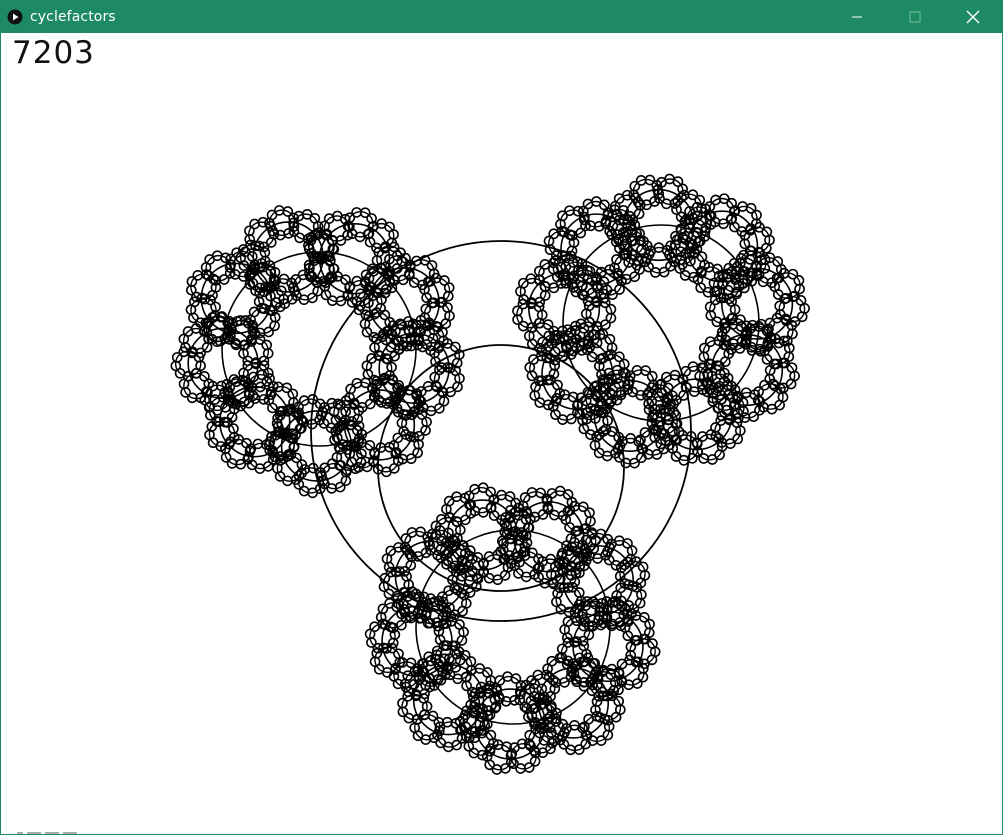  Describe the element at coordinates (426, 309) in the screenshot. I see `flower-top-left-c8-c5-c4-leaf` at that location.